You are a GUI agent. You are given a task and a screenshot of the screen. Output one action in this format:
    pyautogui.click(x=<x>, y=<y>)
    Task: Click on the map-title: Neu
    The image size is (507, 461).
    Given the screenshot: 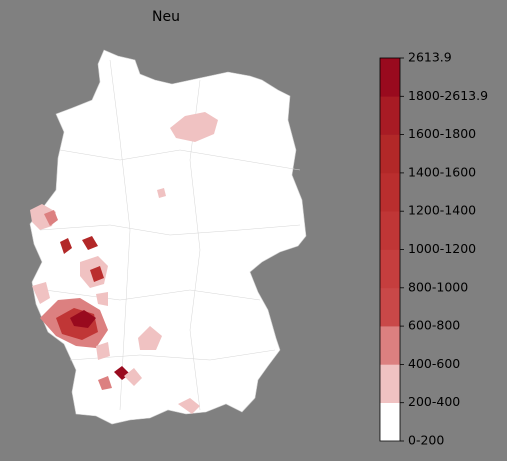 What is the action you would take?
    pyautogui.click(x=166, y=17)
    